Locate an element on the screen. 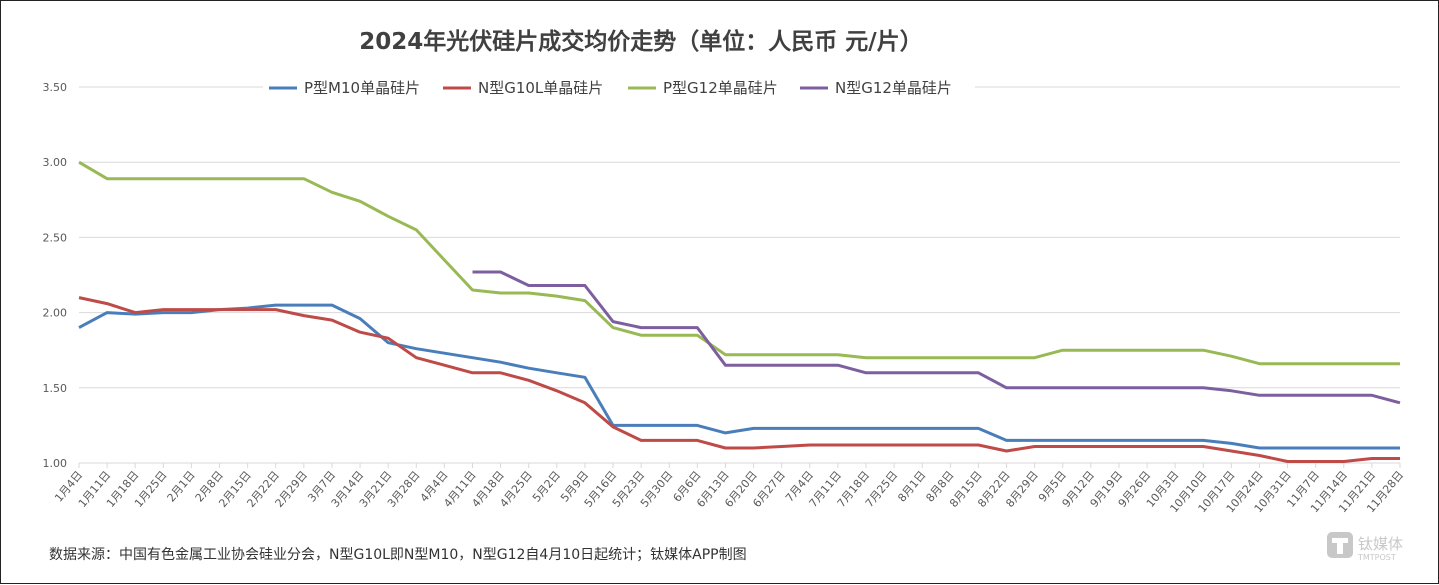  legend-label-2: P型G12单晶硅片 is located at coordinates (720, 88).